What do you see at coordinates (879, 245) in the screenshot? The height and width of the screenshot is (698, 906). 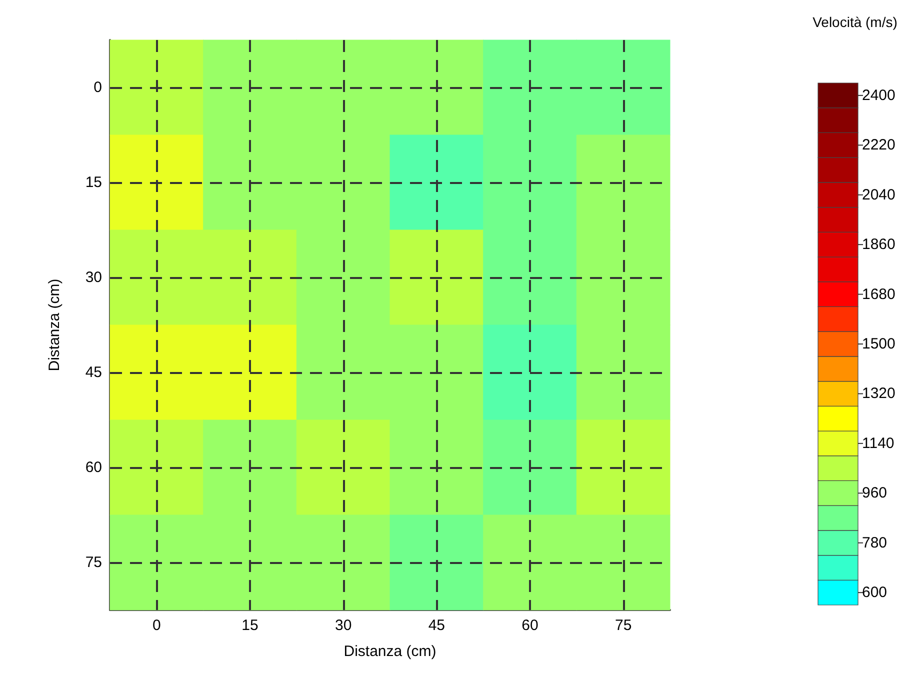 I see `color-bar-label: 1860` at bounding box center [879, 245].